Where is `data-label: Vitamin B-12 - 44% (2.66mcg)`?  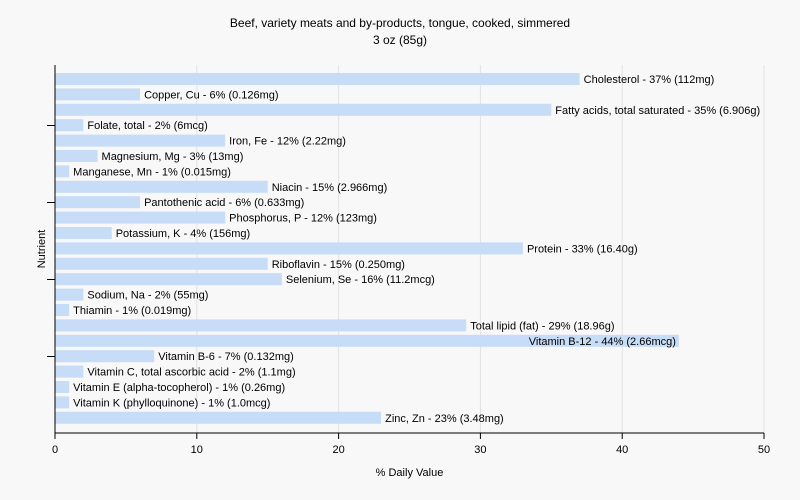
data-label: Vitamin B-12 - 44% (2.66mcg) is located at coordinates (602, 342).